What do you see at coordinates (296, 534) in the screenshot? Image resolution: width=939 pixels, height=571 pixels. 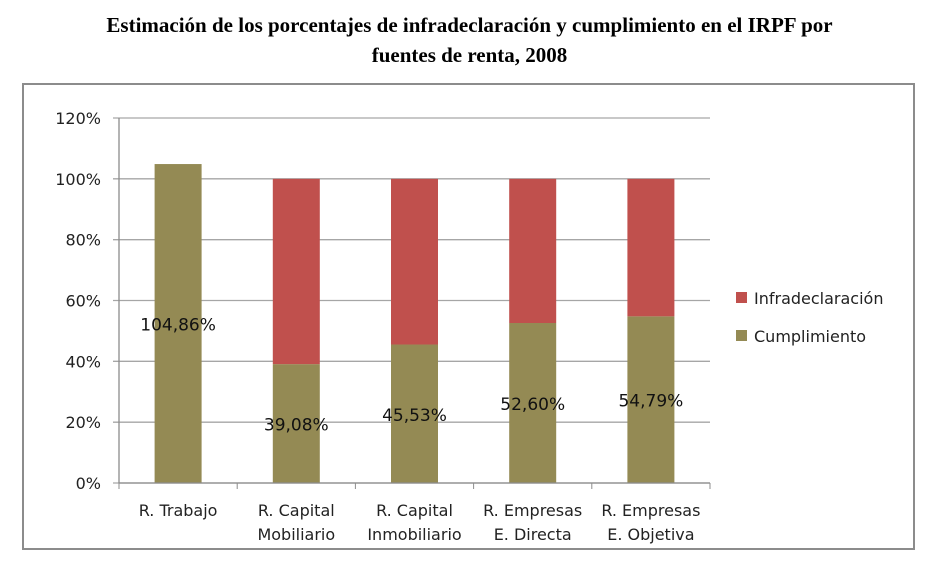 I see `x-tick-label: Mobiliario` at bounding box center [296, 534].